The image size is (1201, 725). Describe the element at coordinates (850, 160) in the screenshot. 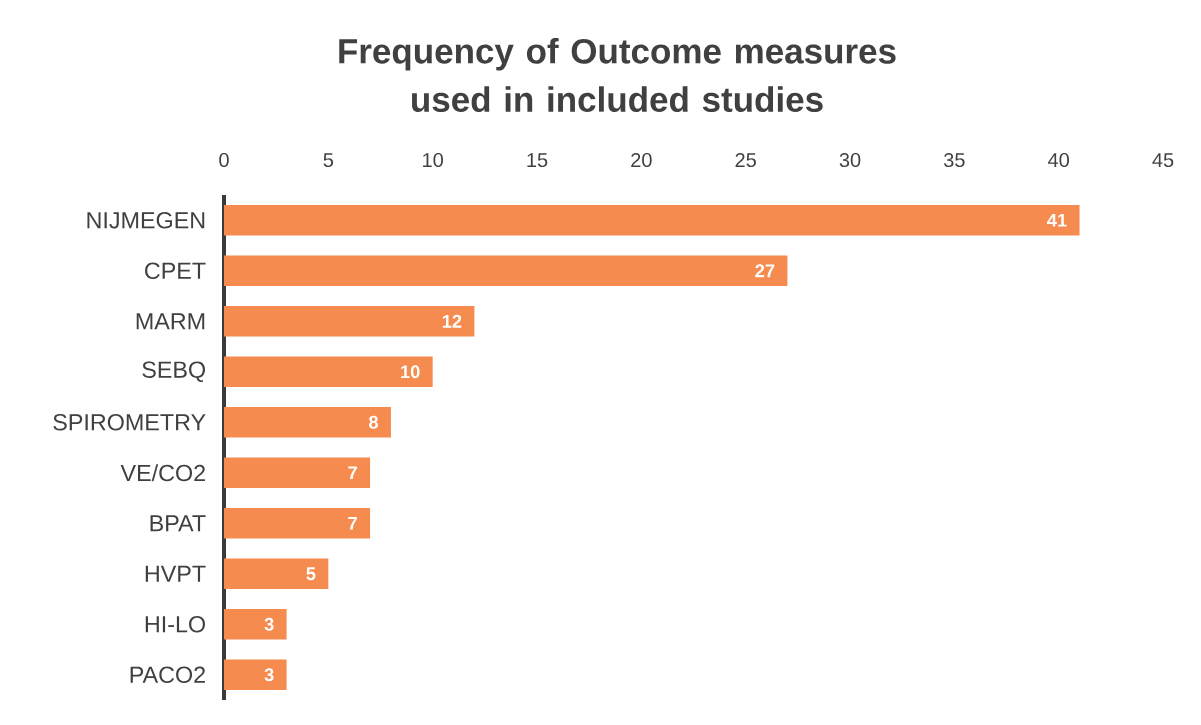

I see `x-tick-label: 30` at that location.